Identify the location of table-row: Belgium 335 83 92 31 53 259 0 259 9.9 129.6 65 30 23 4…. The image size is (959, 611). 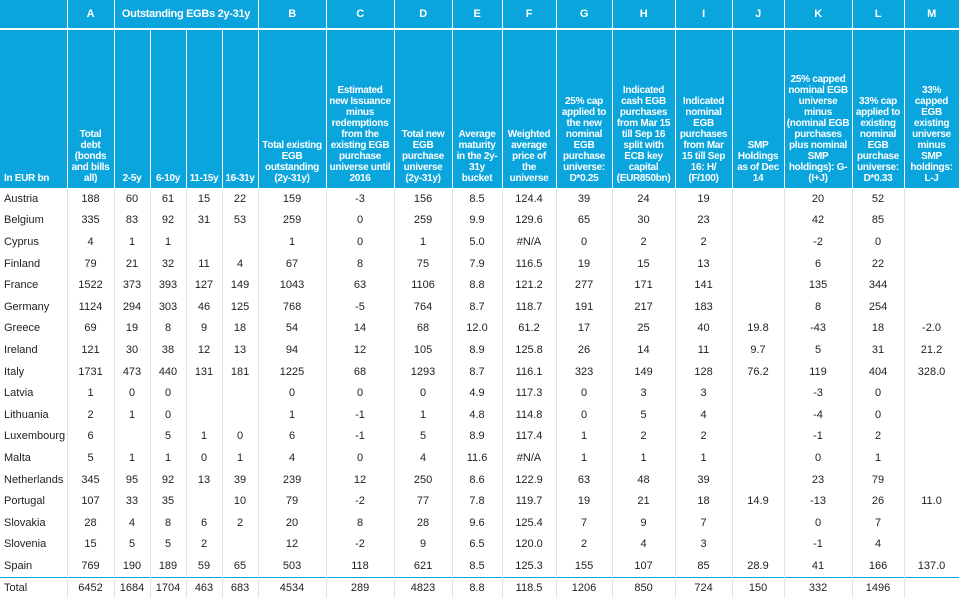
(479, 220).